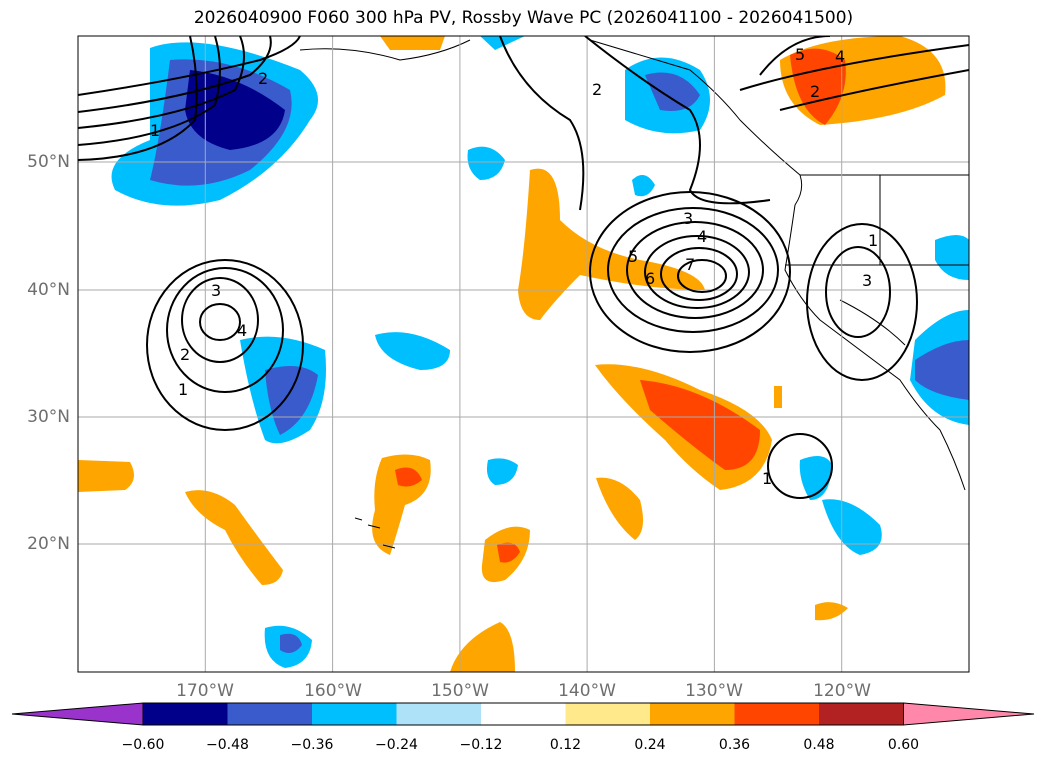  I want to click on colorbar-tick: 0.36, so click(734, 745).